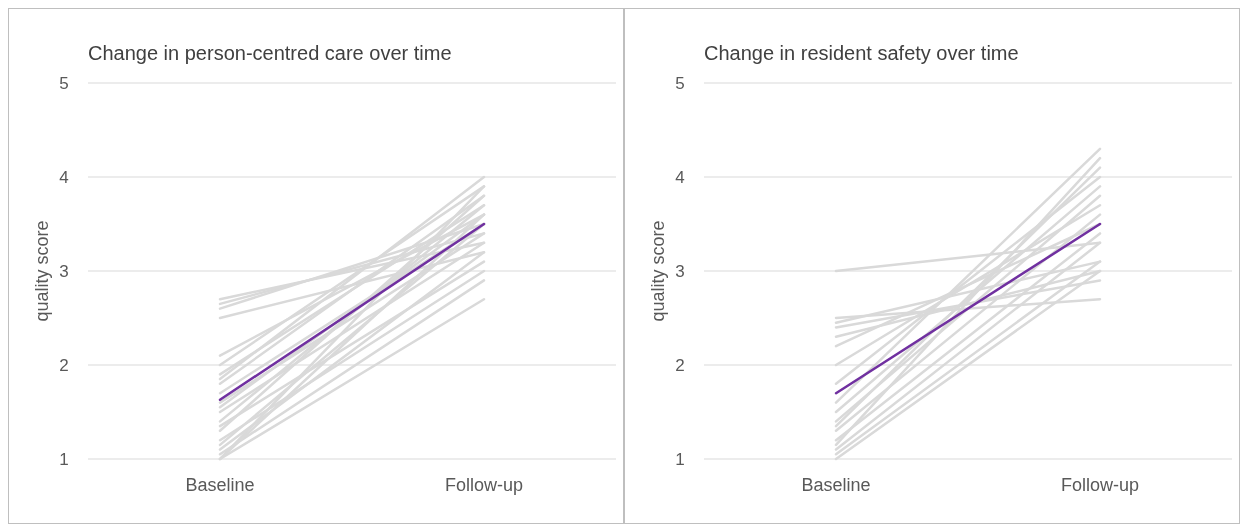 The width and height of the screenshot is (1248, 532). Describe the element at coordinates (861, 53) in the screenshot. I see `chart-title: Change in resident safety over time` at that location.